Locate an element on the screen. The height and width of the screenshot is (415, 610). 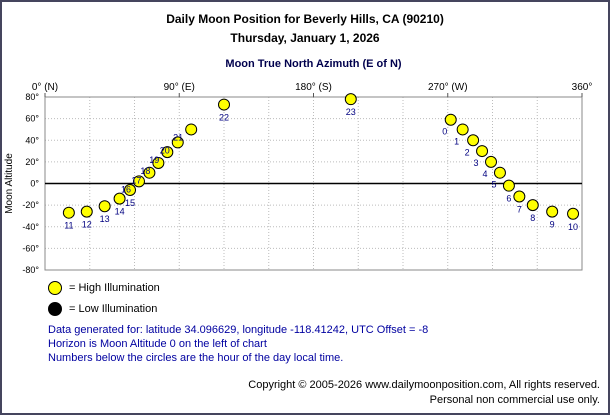
hour-label-14: 14 is located at coordinates (120, 212).